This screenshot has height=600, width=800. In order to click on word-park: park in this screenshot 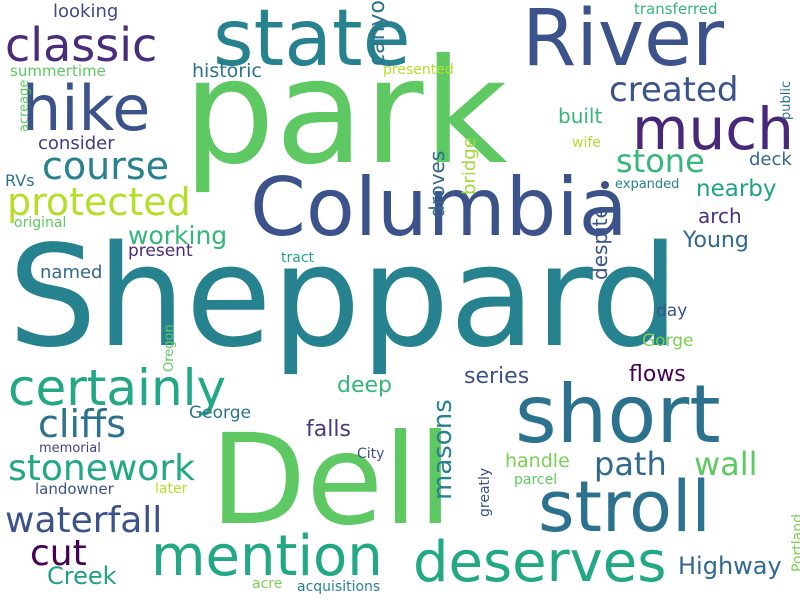, I will do `click(345, 112)`.